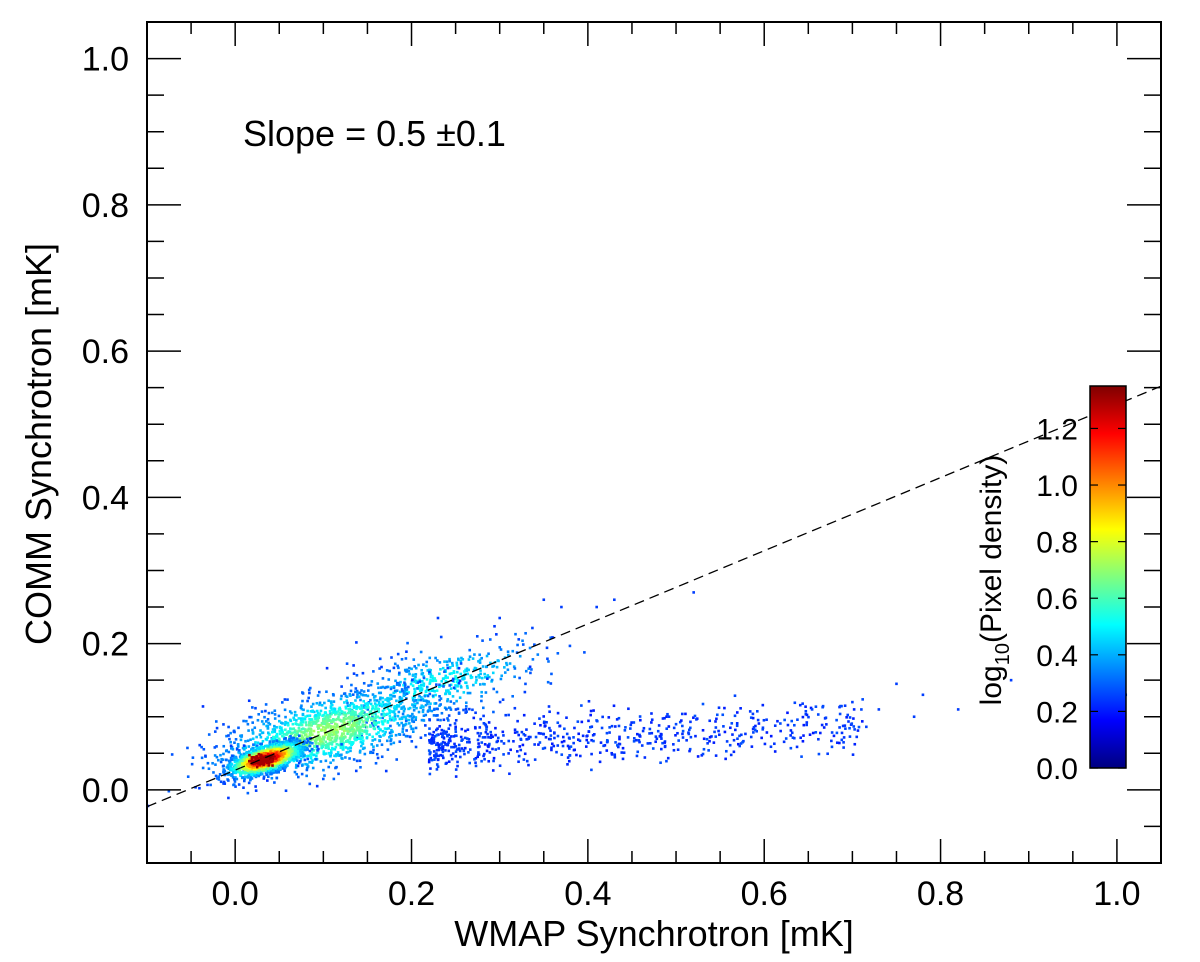 This screenshot has height=962, width=1200. Describe the element at coordinates (105, 791) in the screenshot. I see `y-tick-label: 0.0` at that location.